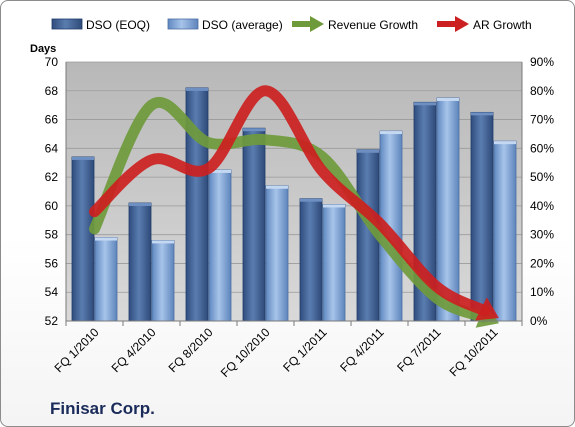  Describe the element at coordinates (52, 206) in the screenshot. I see `y-tick-label-4: 60` at that location.